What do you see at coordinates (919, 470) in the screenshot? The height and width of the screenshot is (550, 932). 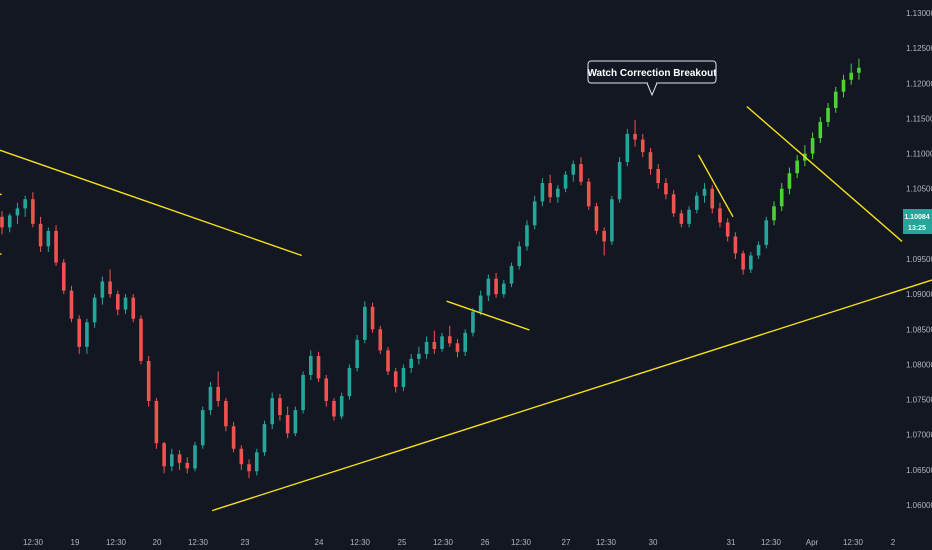 I see `price-tick-label: 1.06500` at bounding box center [919, 470].